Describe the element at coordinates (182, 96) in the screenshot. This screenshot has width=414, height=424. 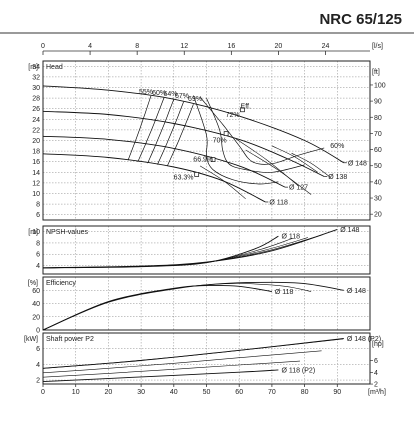
I see `efficiency-label: 67%` at that location.